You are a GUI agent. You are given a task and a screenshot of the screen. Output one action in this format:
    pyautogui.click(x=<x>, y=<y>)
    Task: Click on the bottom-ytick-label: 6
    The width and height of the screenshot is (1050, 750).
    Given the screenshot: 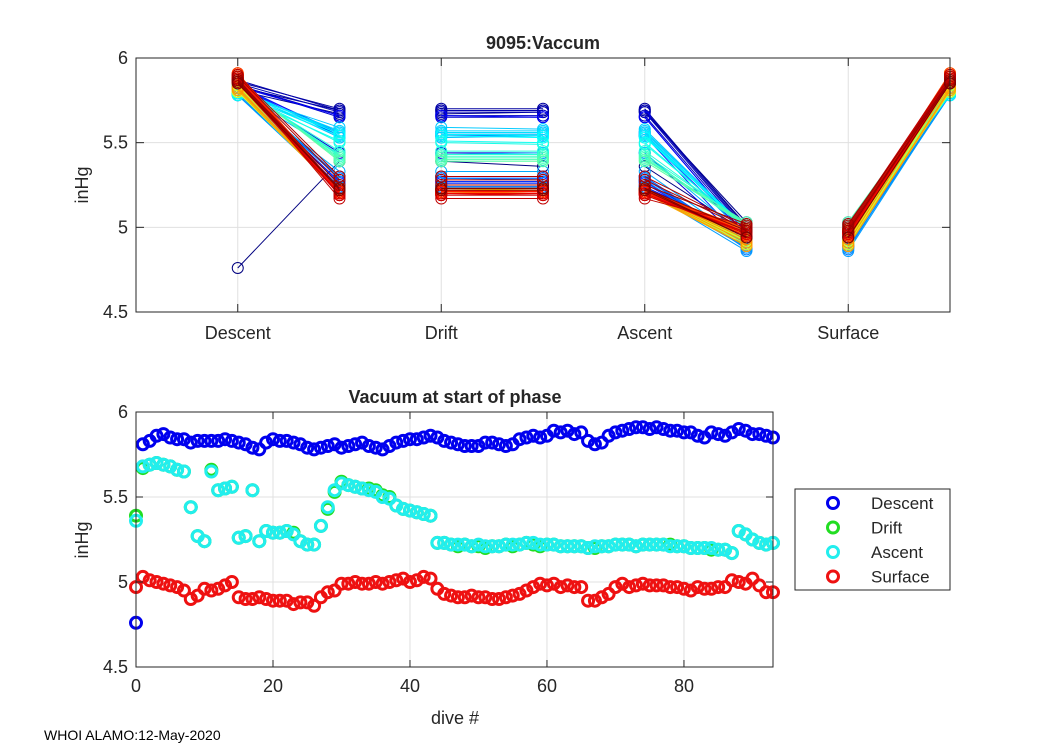 What is the action you would take?
    pyautogui.click(x=123, y=412)
    